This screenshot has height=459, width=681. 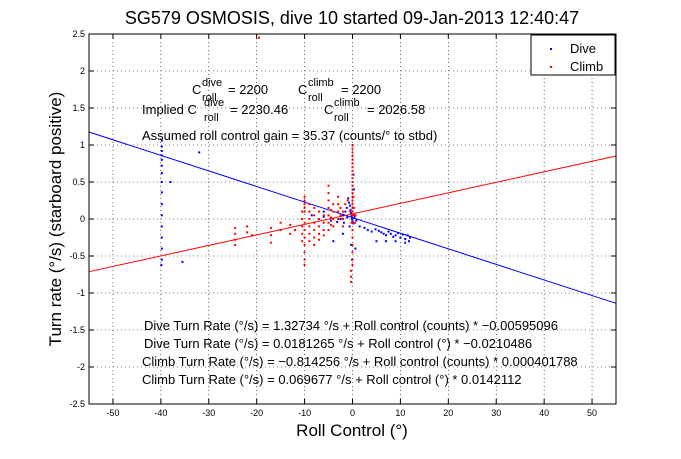 I want to click on x-tick-label: -10, so click(x=304, y=413).